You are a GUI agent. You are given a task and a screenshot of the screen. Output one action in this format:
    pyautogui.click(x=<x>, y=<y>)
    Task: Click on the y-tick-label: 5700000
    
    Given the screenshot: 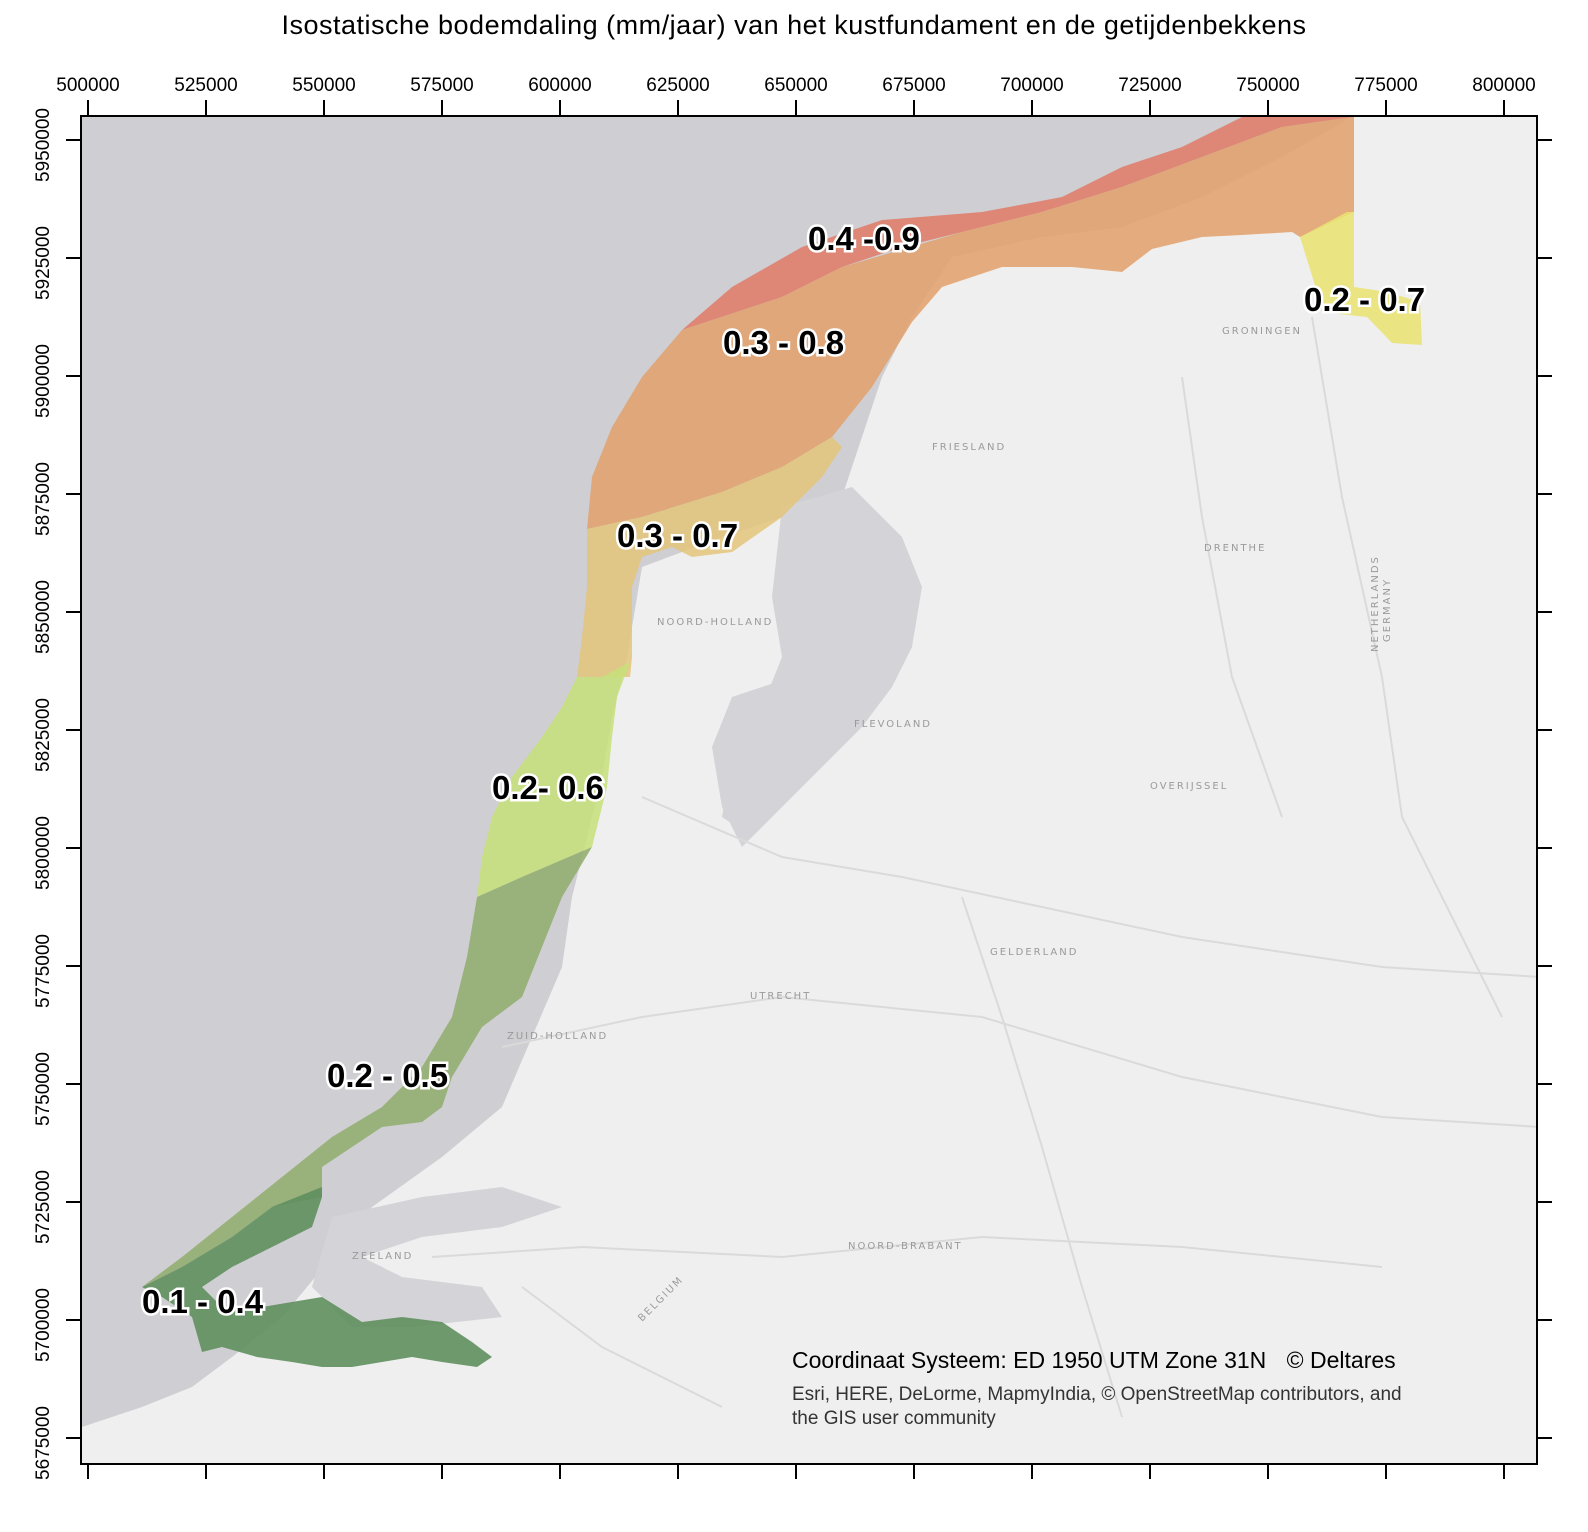 What is the action you would take?
    pyautogui.click(x=43, y=1325)
    